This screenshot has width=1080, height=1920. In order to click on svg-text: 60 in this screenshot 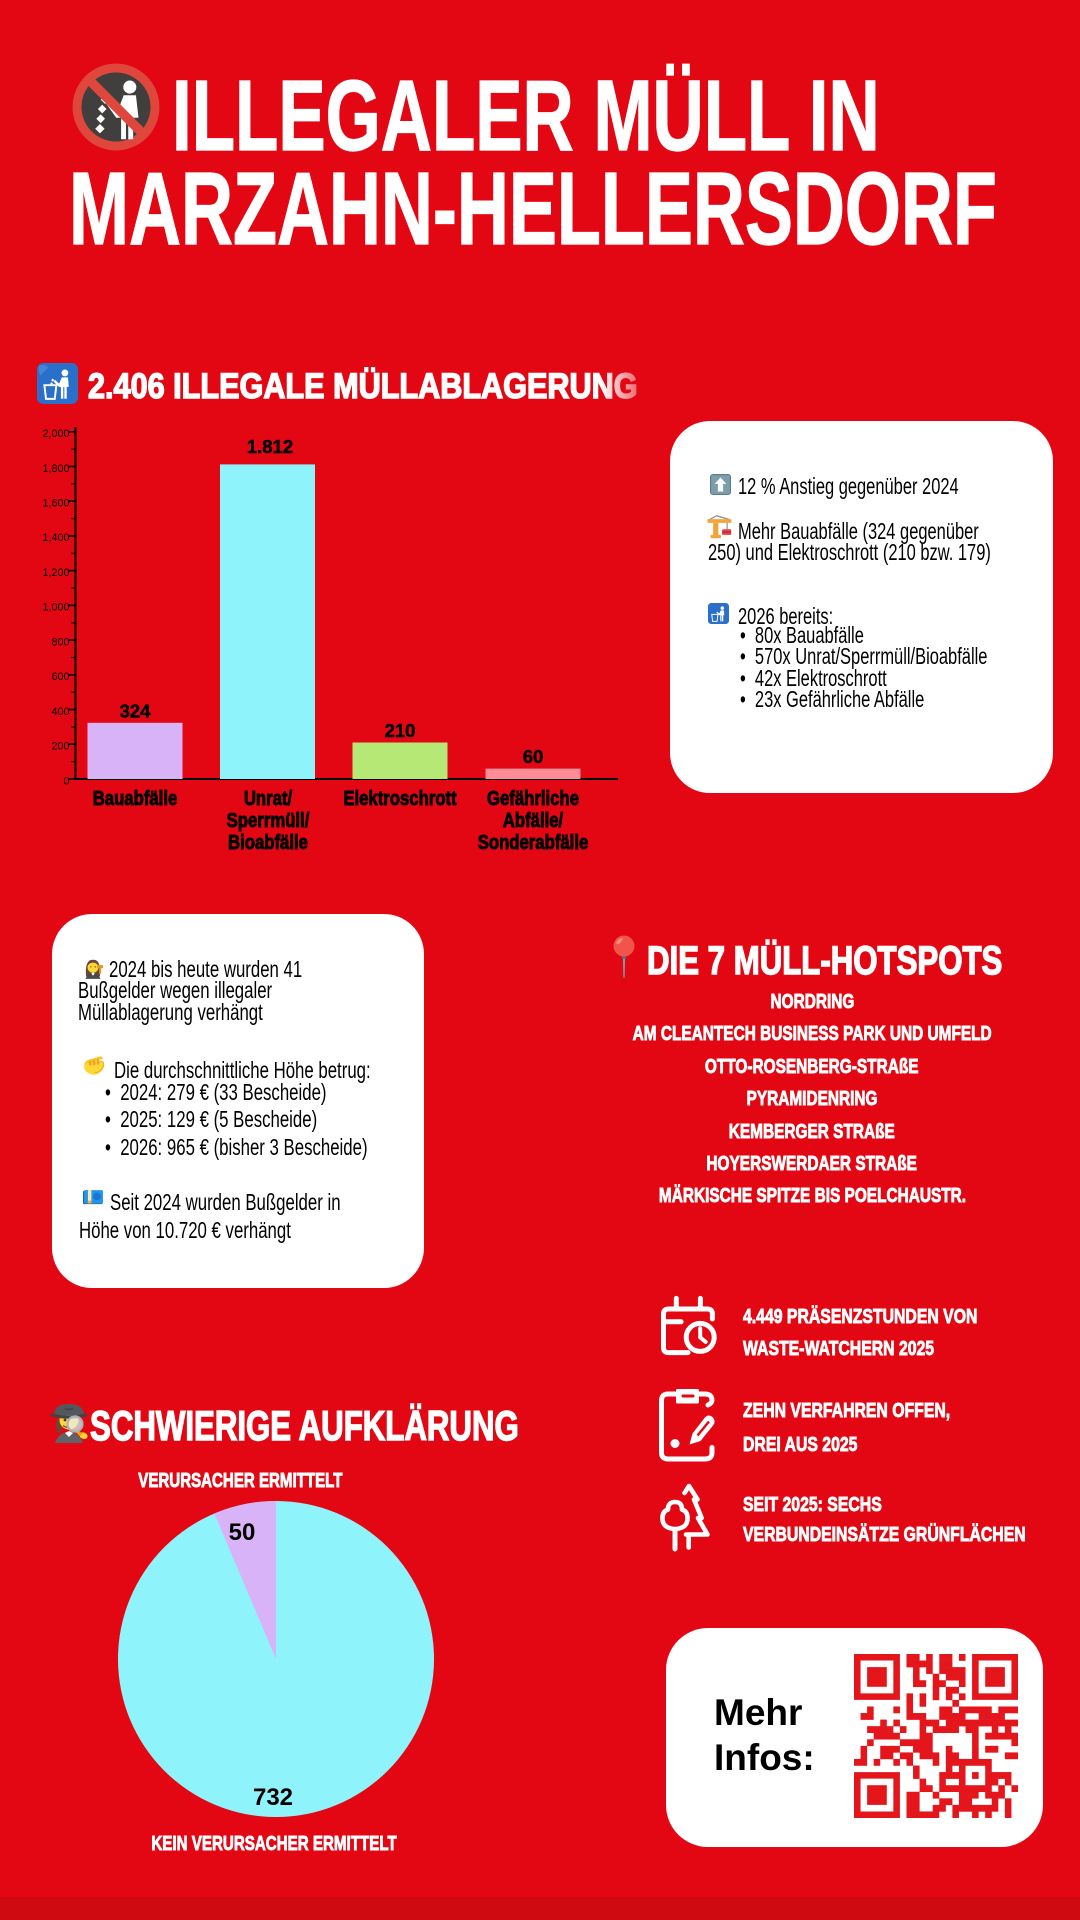, I will do `click(533, 756)`.